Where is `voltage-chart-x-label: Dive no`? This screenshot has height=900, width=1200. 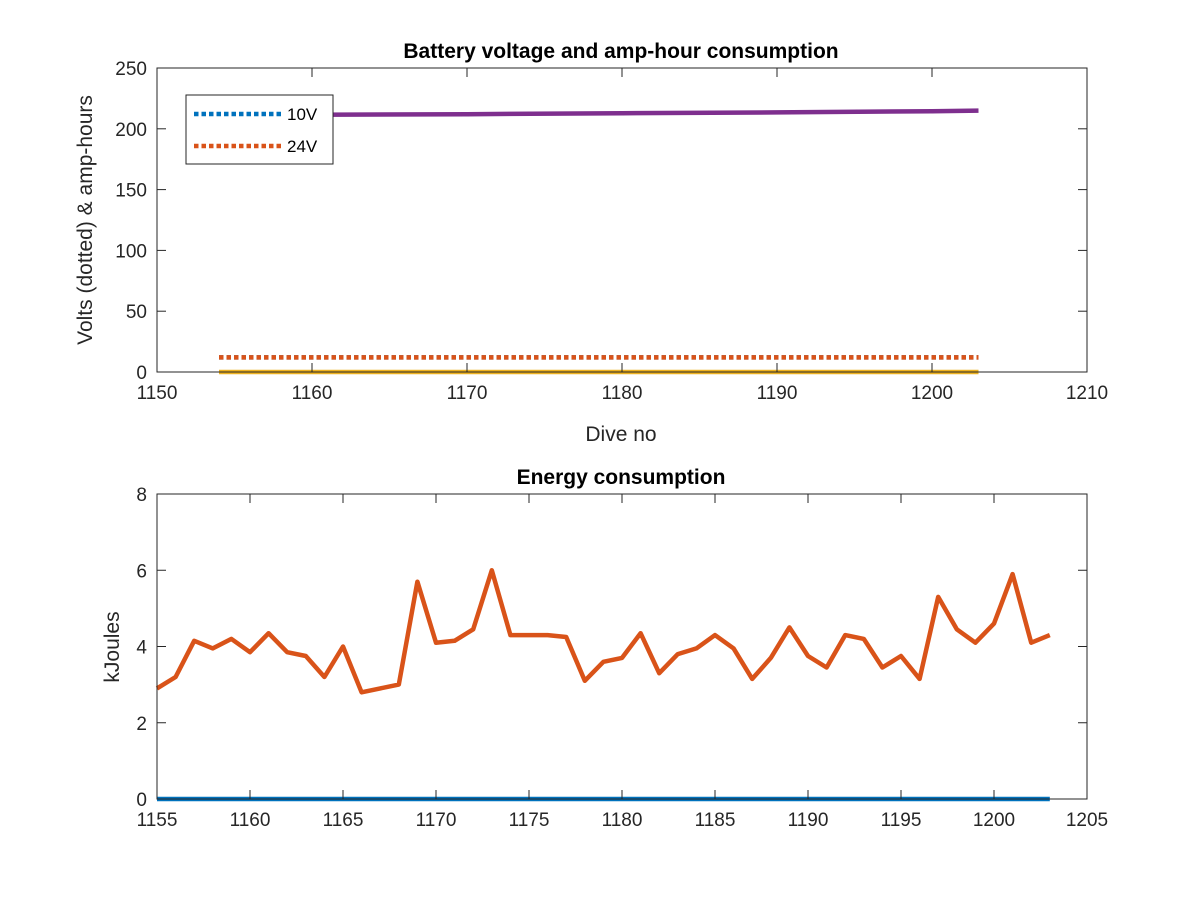
voltage-chart-x-label: Dive no is located at coordinates (620, 434).